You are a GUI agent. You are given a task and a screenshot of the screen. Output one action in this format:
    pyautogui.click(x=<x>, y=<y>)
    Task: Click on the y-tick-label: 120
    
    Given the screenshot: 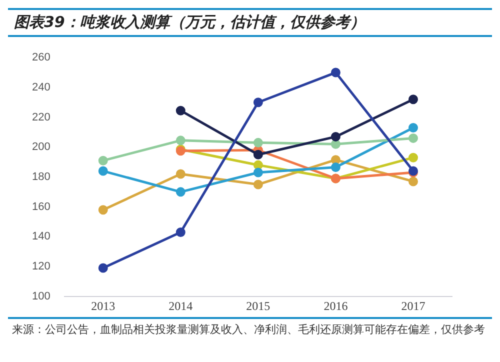 What is the action you would take?
    pyautogui.click(x=41, y=266)
    